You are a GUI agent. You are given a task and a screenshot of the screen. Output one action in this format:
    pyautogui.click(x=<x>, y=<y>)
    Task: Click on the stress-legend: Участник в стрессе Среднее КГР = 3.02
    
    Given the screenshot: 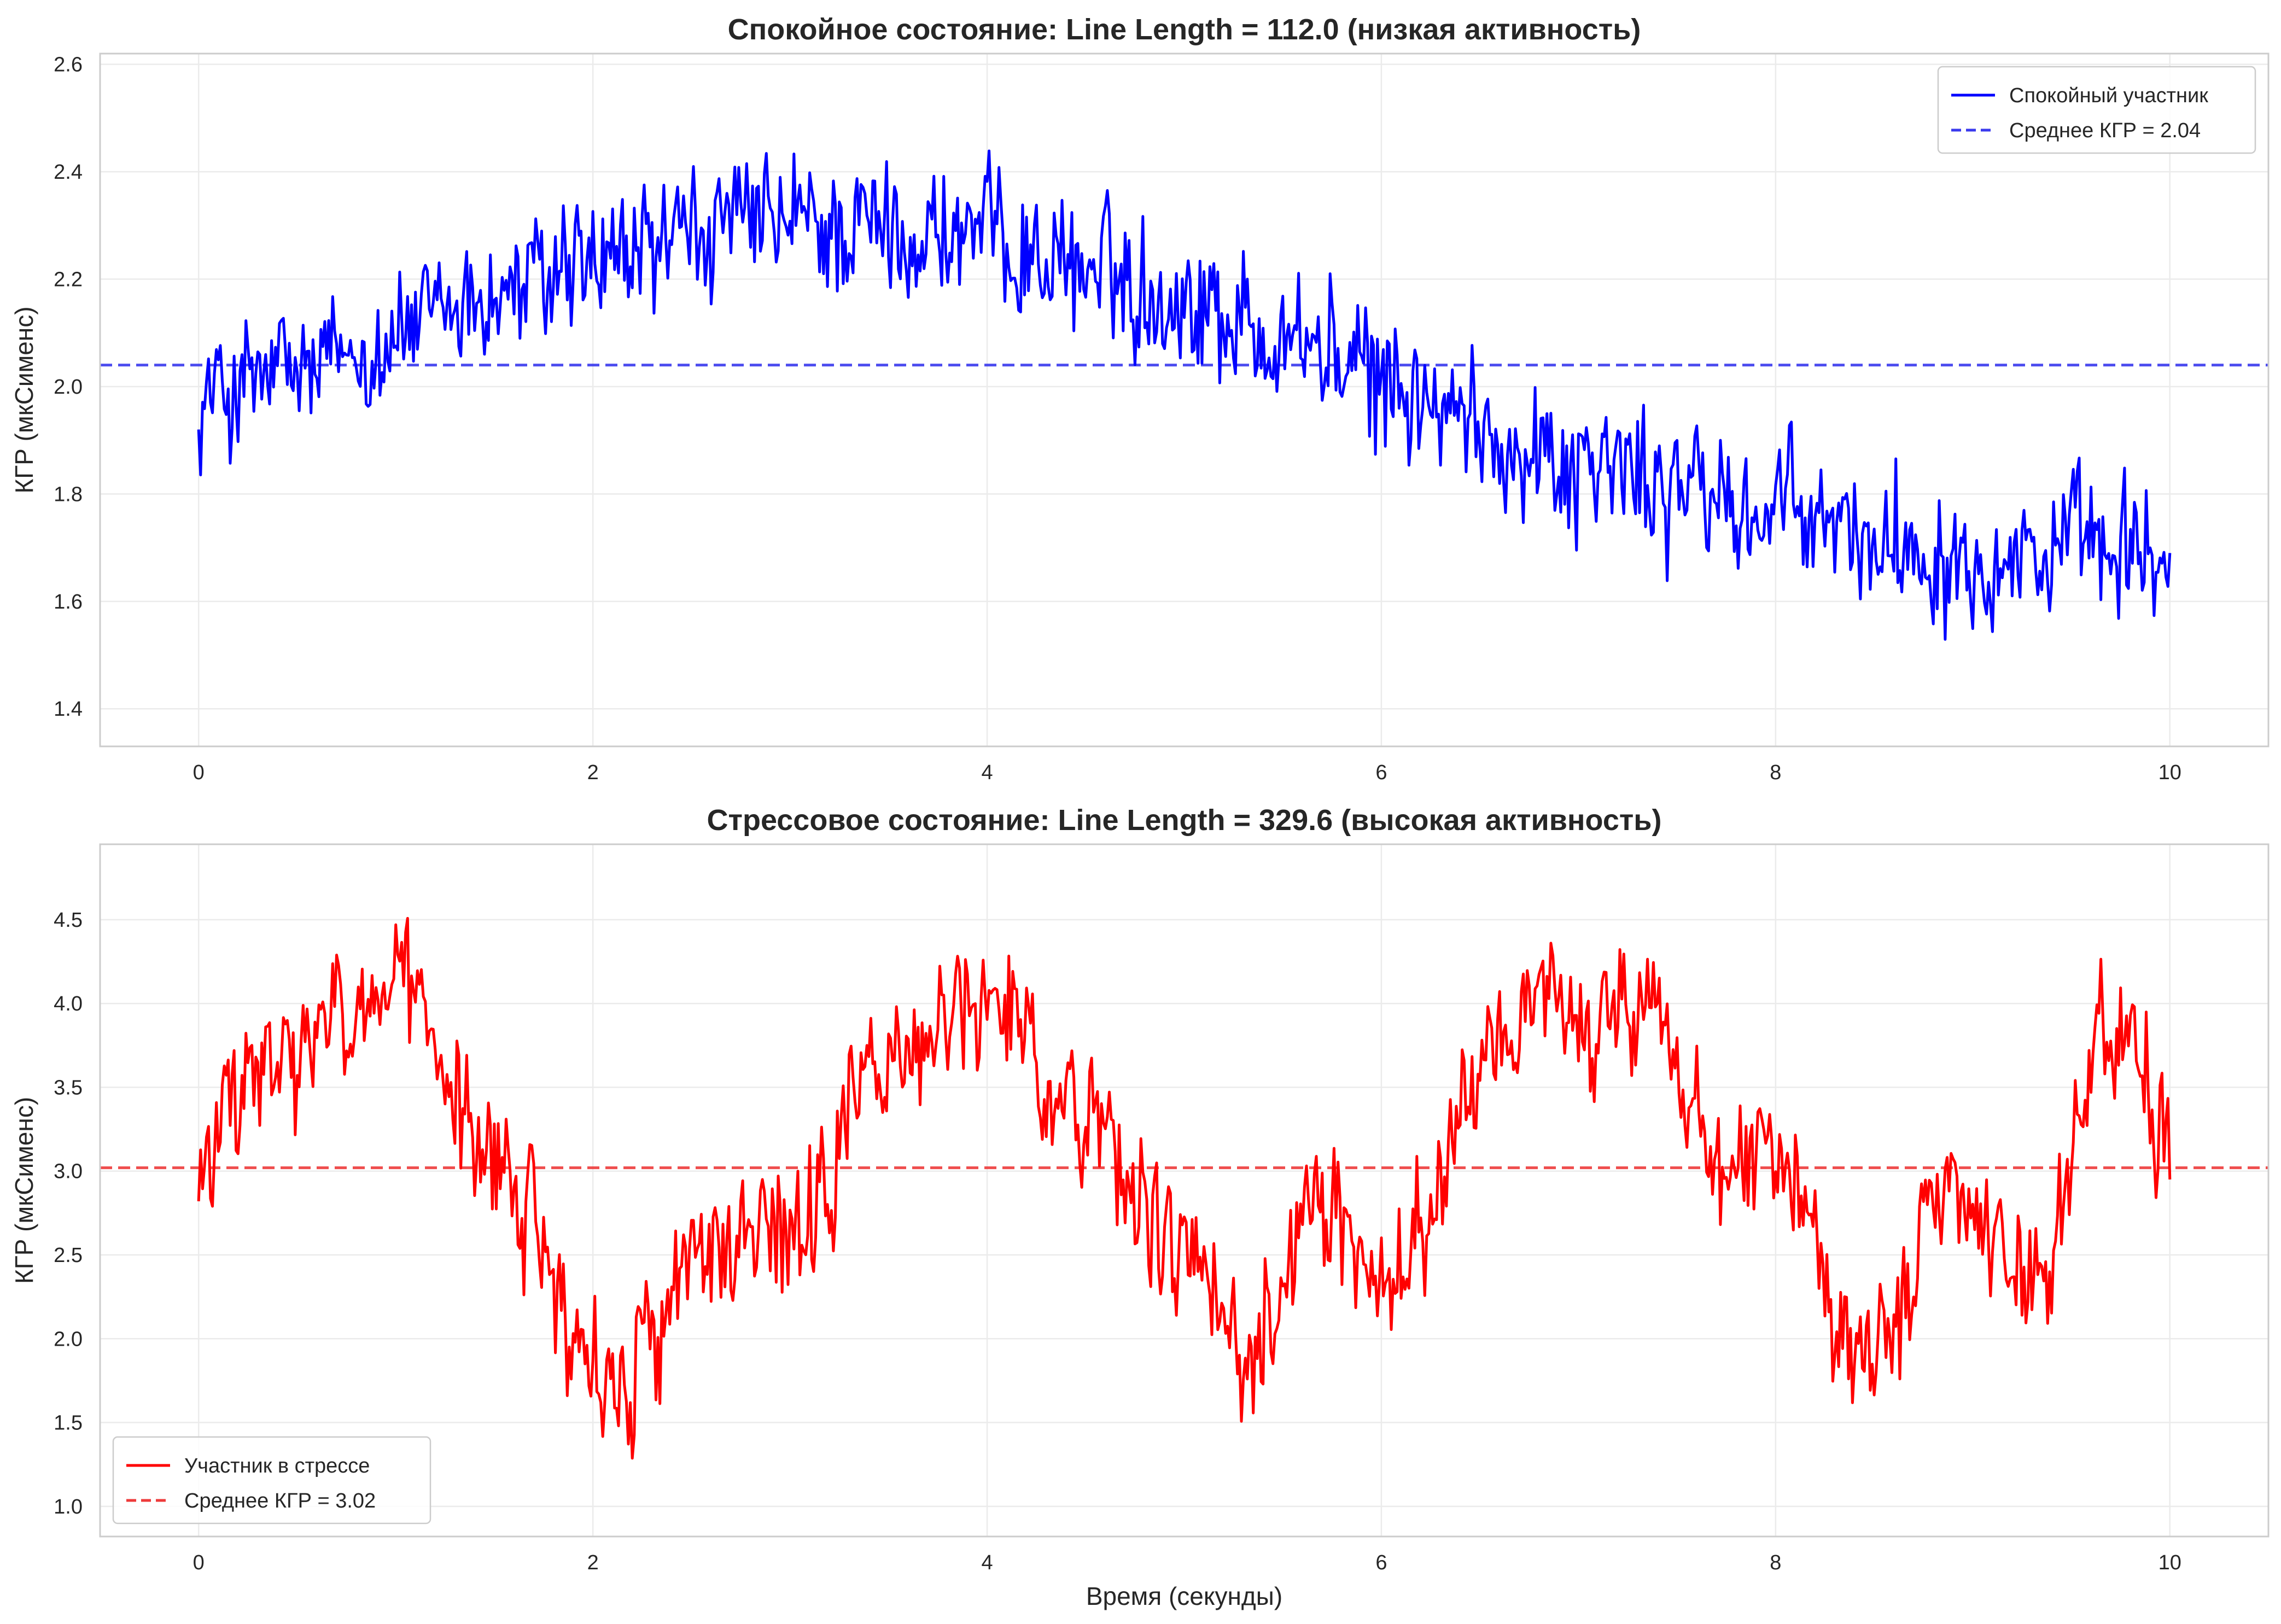 What is the action you would take?
    pyautogui.click(x=272, y=1480)
    